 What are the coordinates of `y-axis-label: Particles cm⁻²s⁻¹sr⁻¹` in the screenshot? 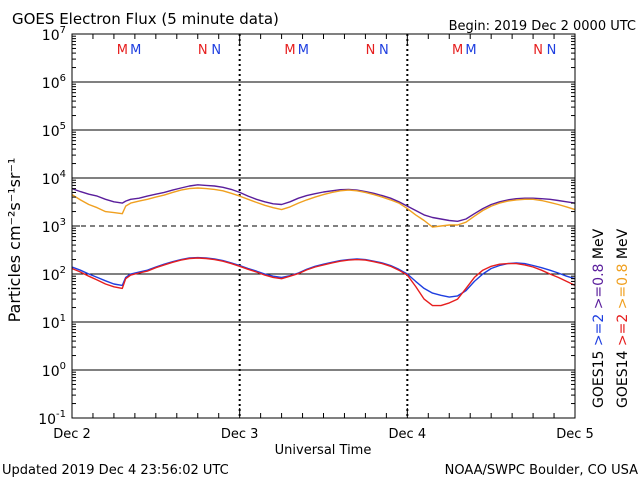 It's located at (14, 240).